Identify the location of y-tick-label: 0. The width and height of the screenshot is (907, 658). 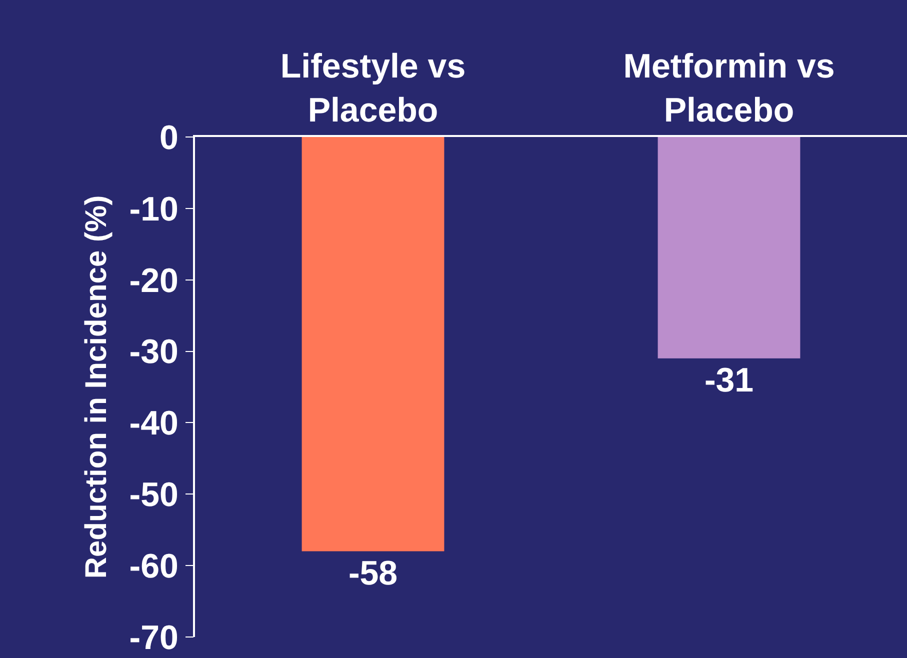
(169, 137).